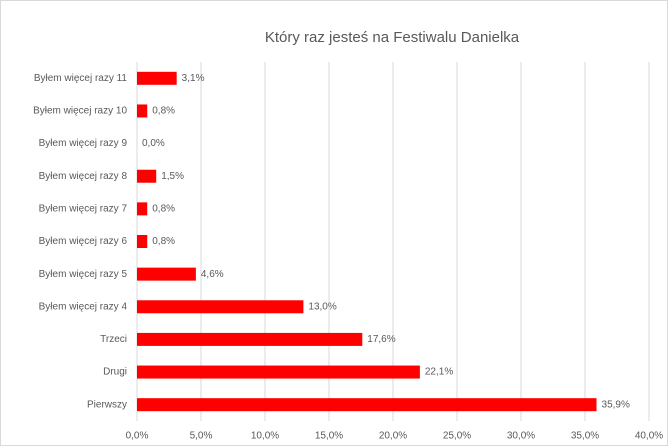 Image resolution: width=668 pixels, height=446 pixels. What do you see at coordinates (521, 436) in the screenshot?
I see `x-tick-label: 30,0%` at bounding box center [521, 436].